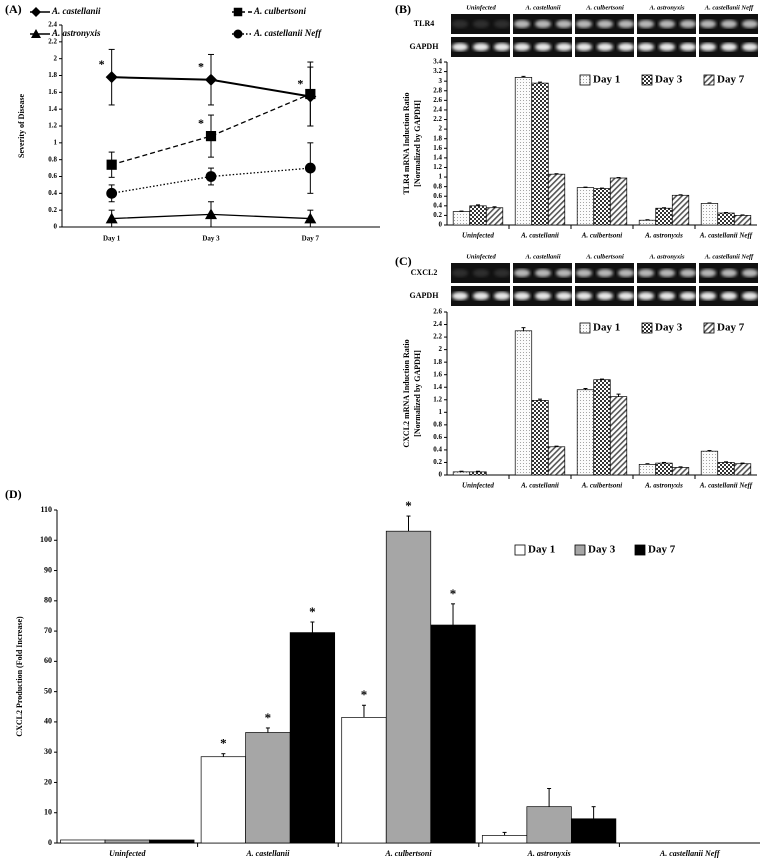  Describe the element at coordinates (403, 261) in the screenshot. I see `panel-label: (C)` at that location.